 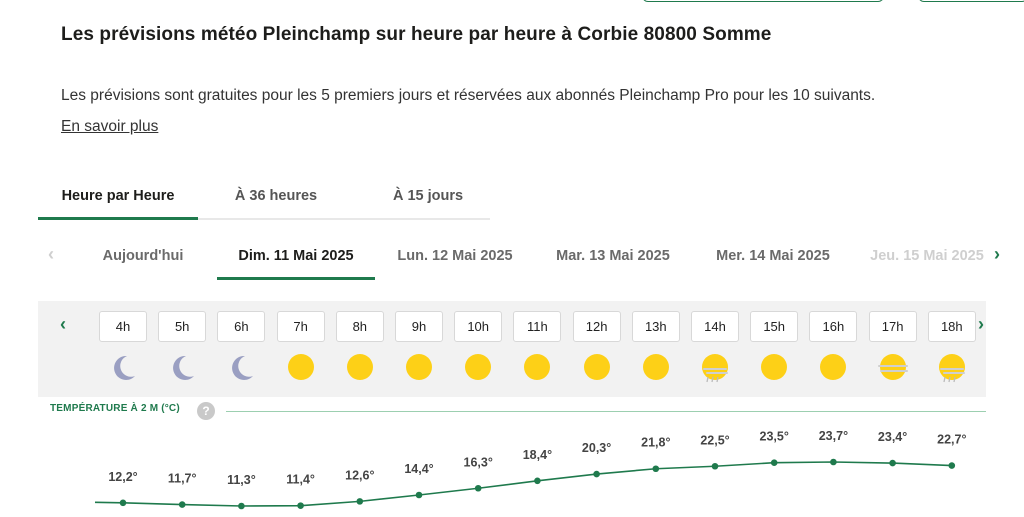 I want to click on day-tab-selected: Dim. 11 Mai 2025, so click(x=296, y=258).